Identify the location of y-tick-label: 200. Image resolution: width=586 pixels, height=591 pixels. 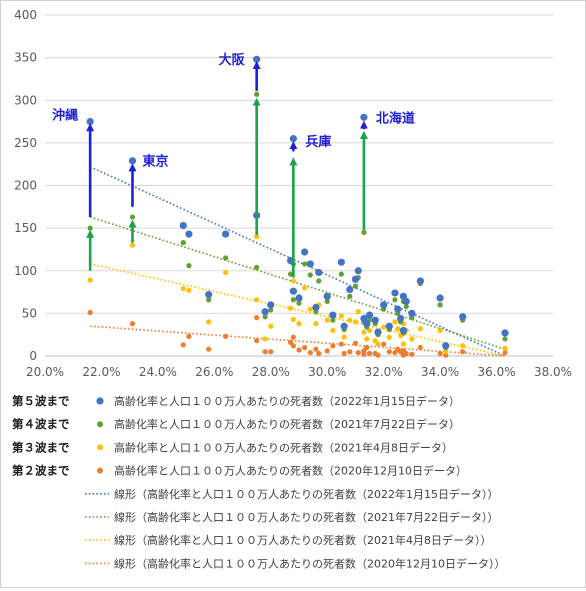
(25, 186).